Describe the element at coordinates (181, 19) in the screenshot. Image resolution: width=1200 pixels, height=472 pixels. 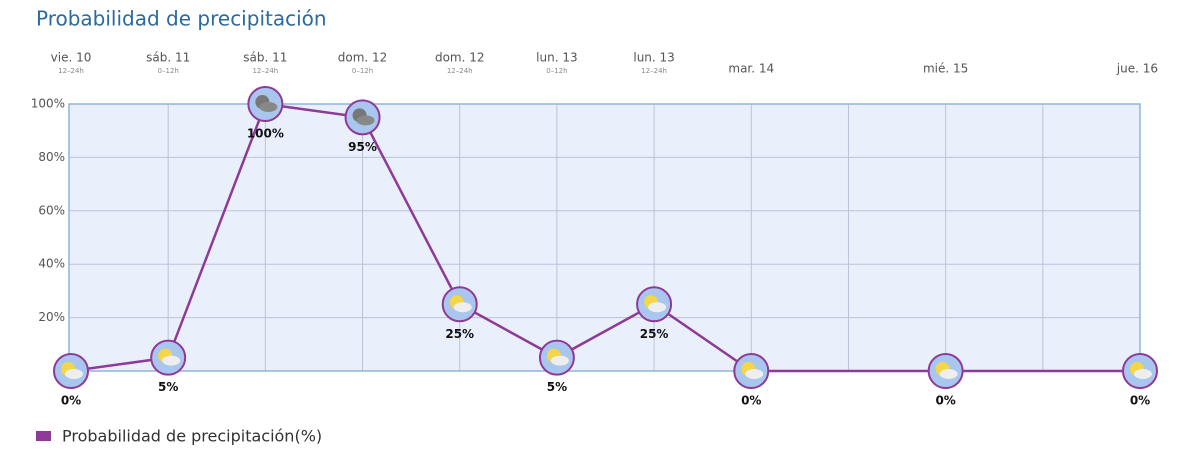
I see `chart-title: Probabilidad de precipitación` at that location.